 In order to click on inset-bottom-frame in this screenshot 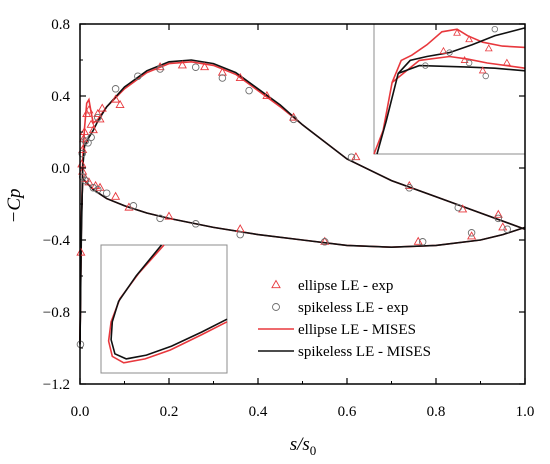, I will do `click(164, 309)`.